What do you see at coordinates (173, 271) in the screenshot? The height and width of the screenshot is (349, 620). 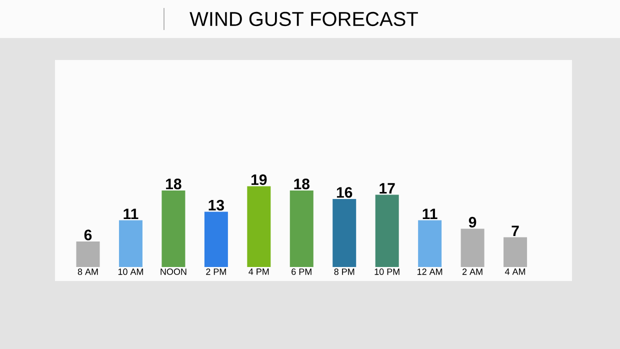 I see `x-tick-label: NOON` at bounding box center [173, 271].